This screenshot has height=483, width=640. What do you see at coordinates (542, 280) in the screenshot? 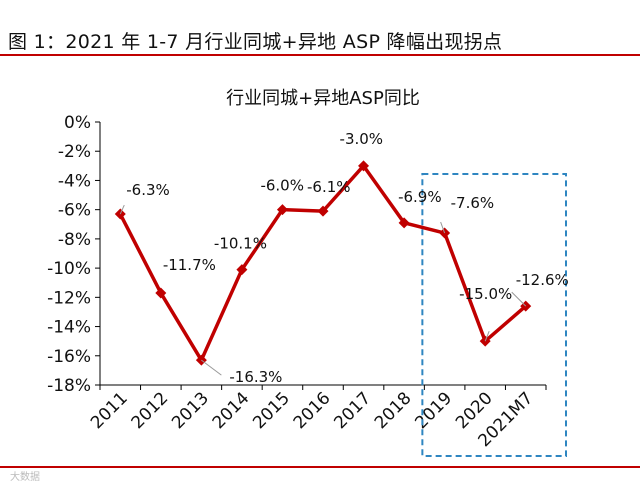
I see `data-label: -12.6%` at bounding box center [542, 280].